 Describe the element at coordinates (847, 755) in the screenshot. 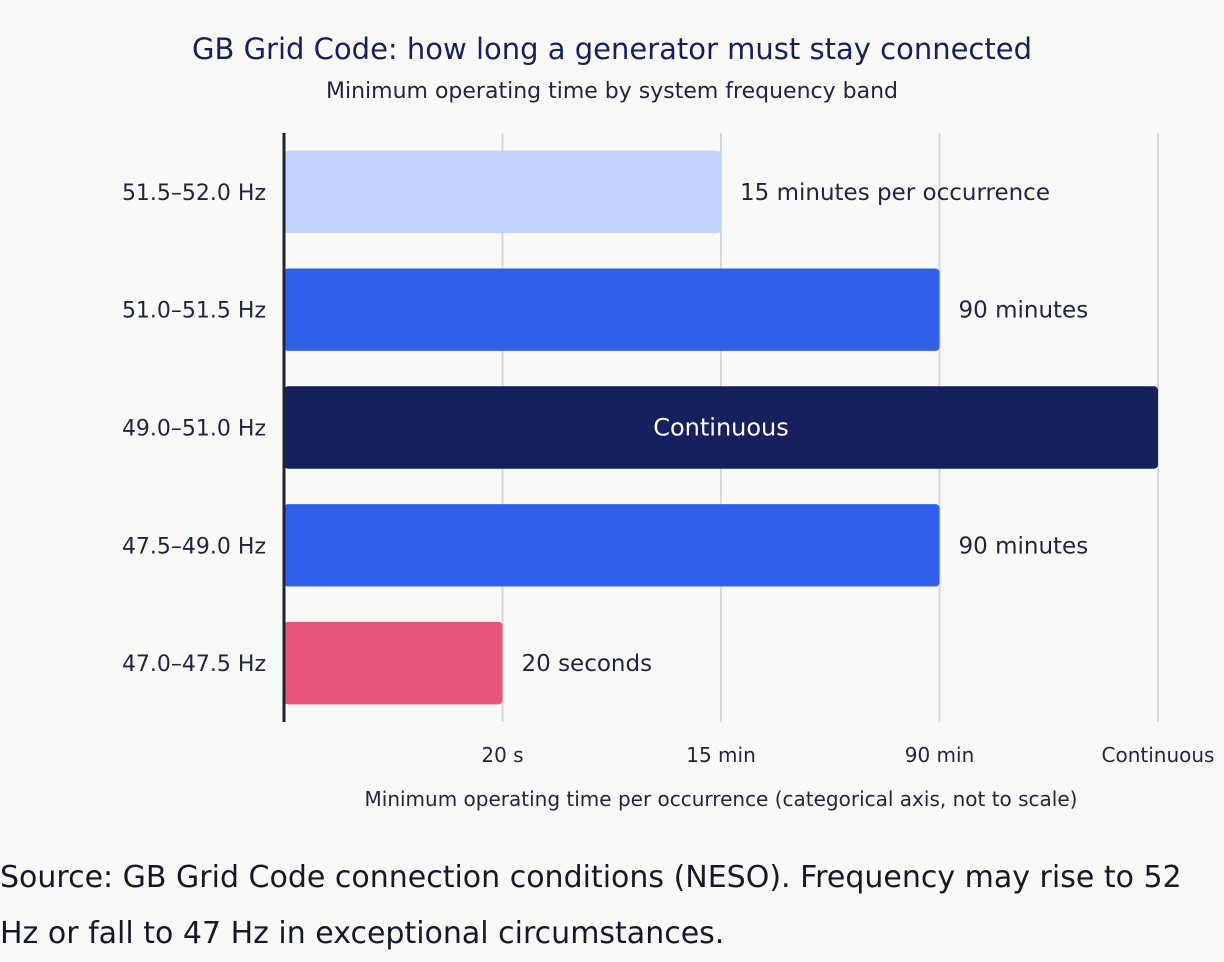

I see `x-tick-labels: 20 s 15 min 90 min Continuous` at that location.